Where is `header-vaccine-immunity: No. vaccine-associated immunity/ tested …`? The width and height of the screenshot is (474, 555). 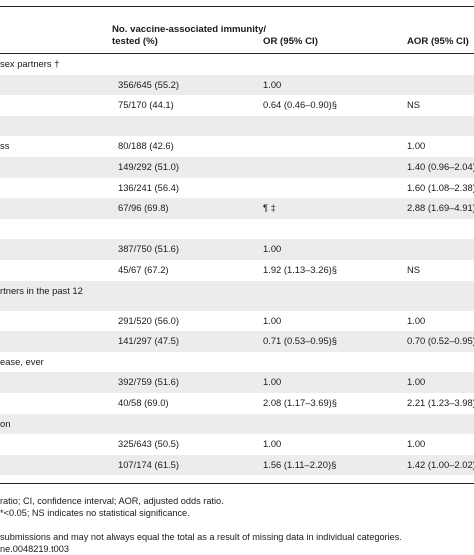 header-vaccine-immunity: No. vaccine-associated immunity/ tested … is located at coordinates (192, 36).